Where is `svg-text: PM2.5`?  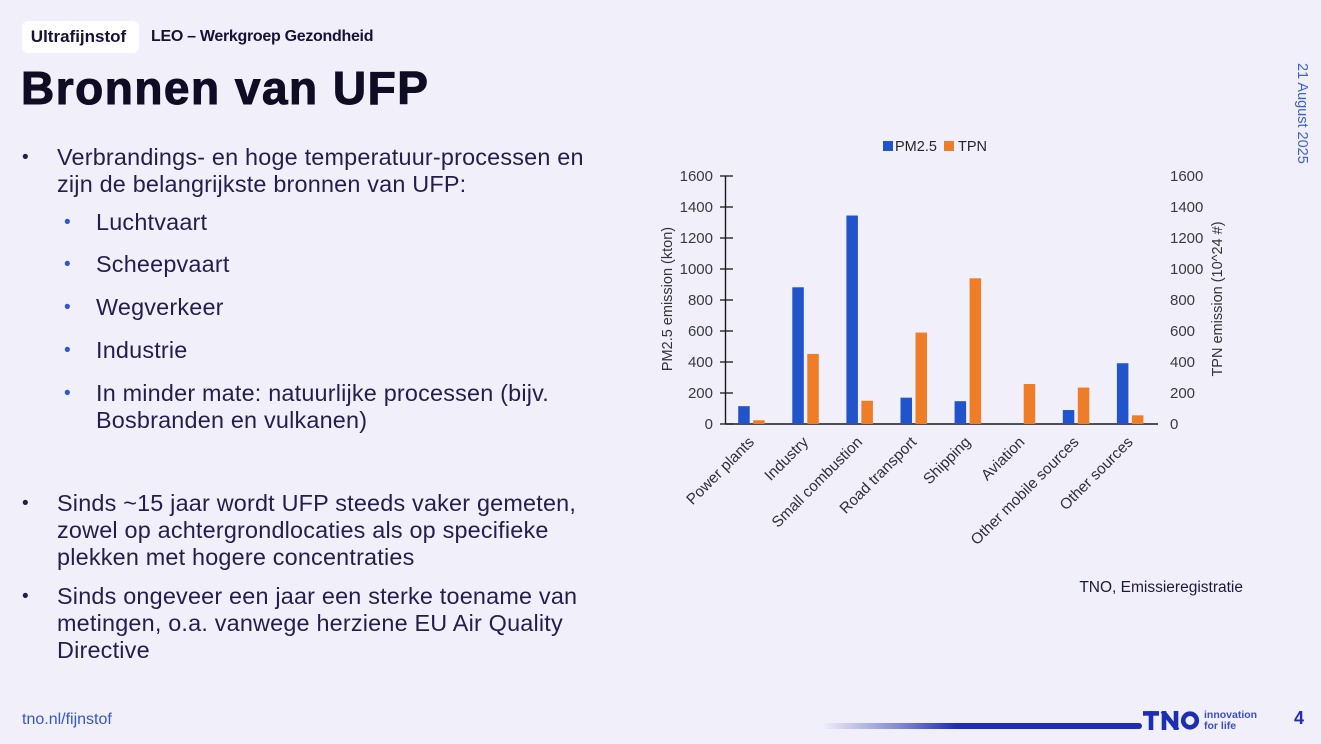 svg-text: PM2.5 is located at coordinates (916, 147).